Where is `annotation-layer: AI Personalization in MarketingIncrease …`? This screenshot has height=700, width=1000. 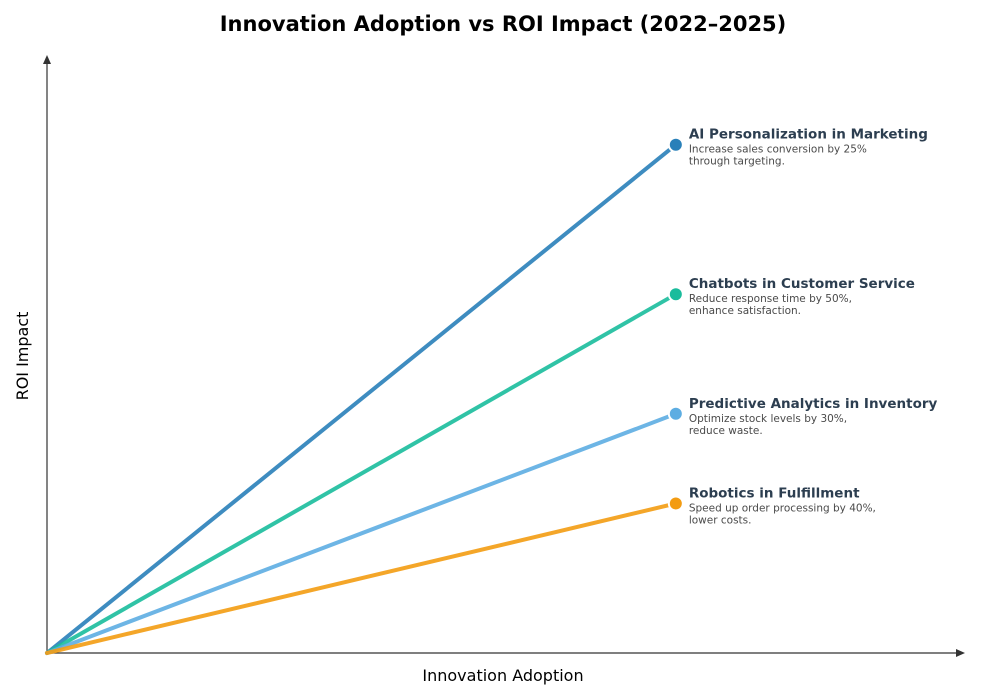
annotation-layer: AI Personalization in MarketingIncrease … is located at coordinates (813, 327).